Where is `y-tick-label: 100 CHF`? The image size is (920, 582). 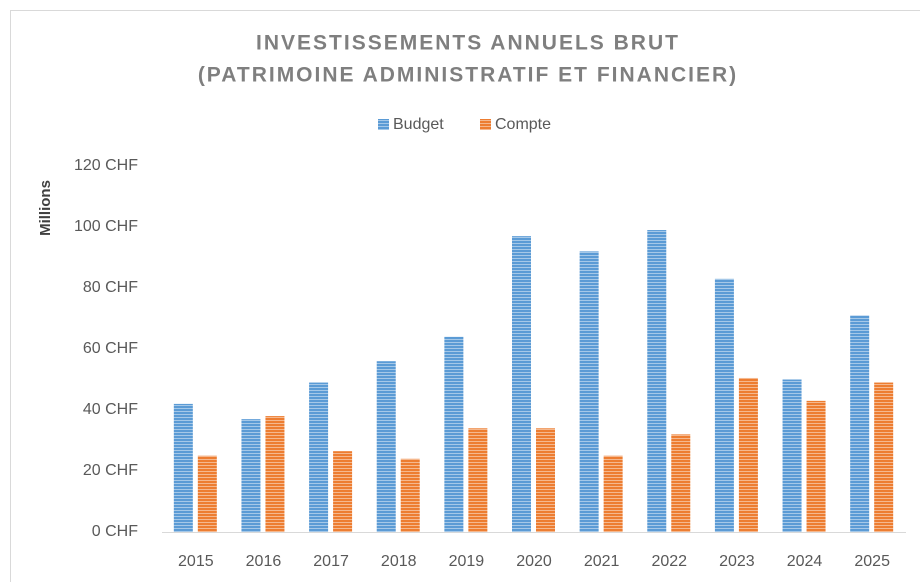
y-tick-label: 100 CHF is located at coordinates (106, 226).